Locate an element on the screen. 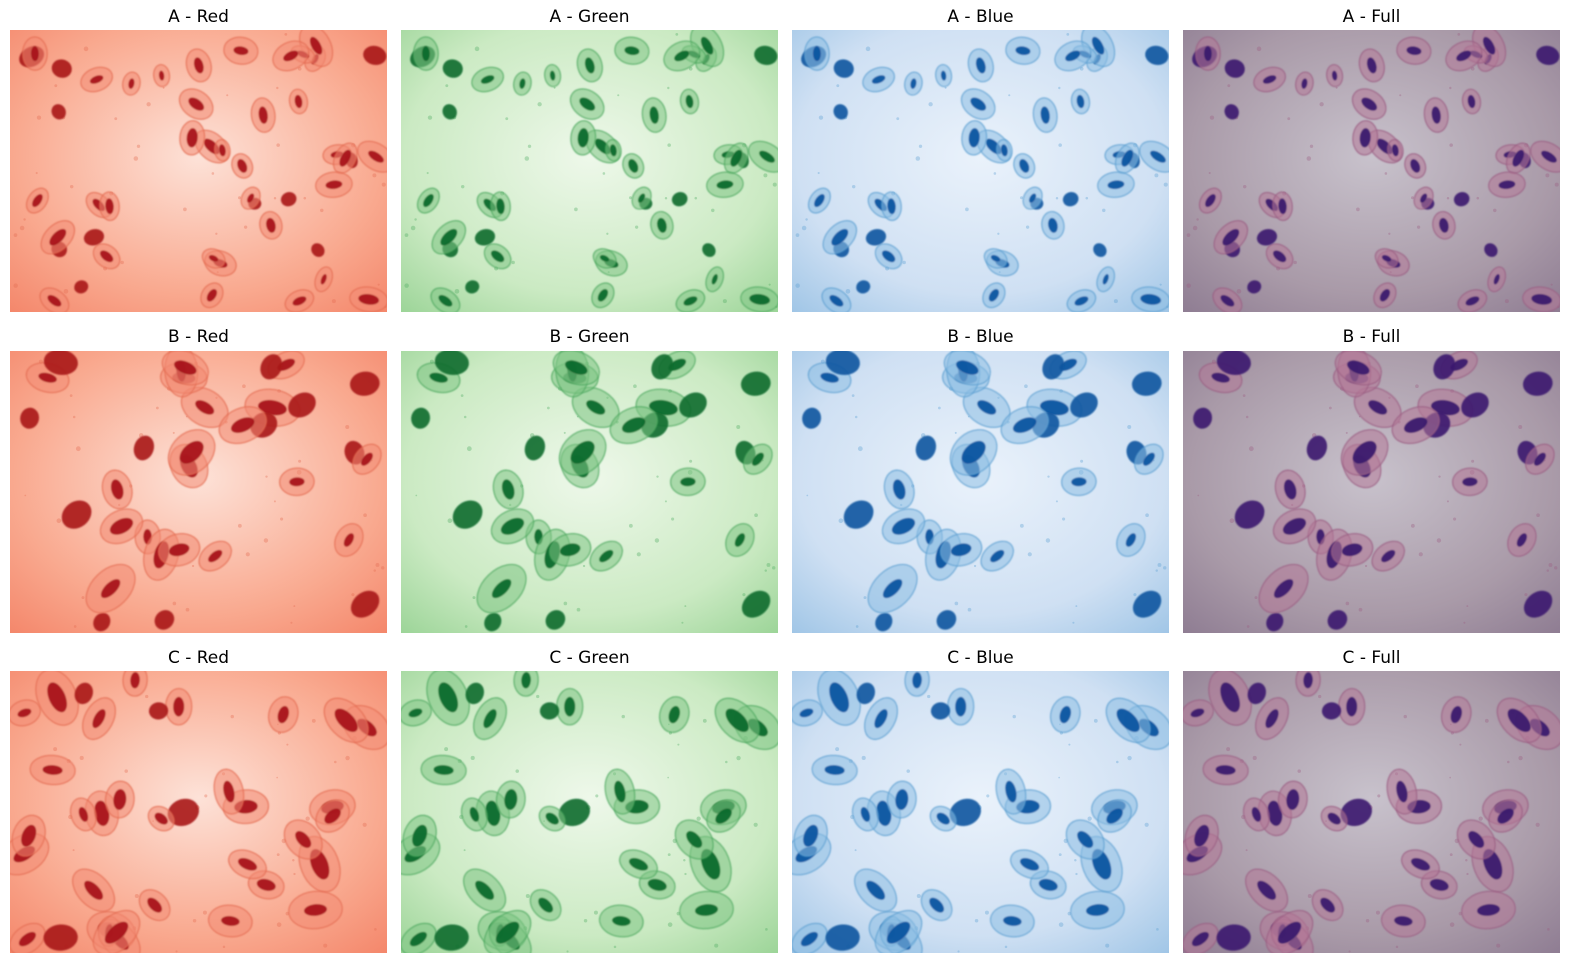 The width and height of the screenshot is (1589, 976). panel-title: C - Red is located at coordinates (198, 658).